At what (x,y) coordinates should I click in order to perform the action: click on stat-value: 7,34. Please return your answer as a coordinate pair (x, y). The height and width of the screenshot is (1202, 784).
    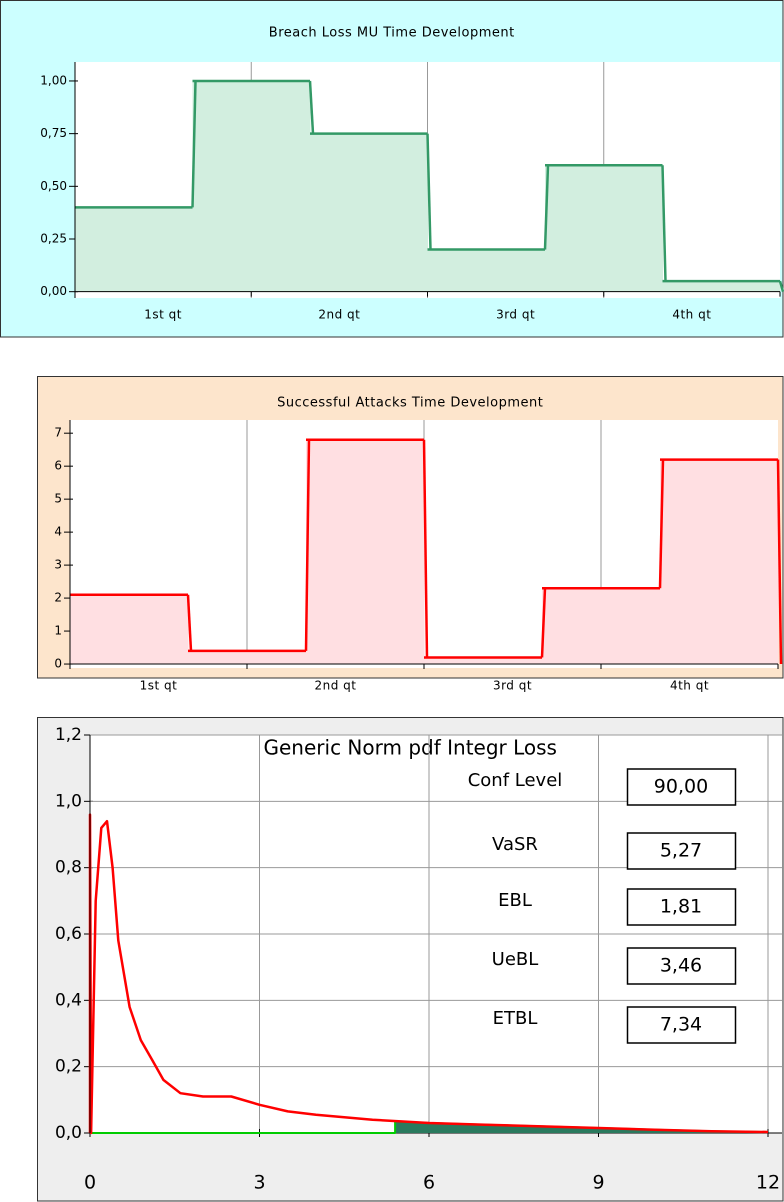
    Looking at the image, I should click on (681, 1025).